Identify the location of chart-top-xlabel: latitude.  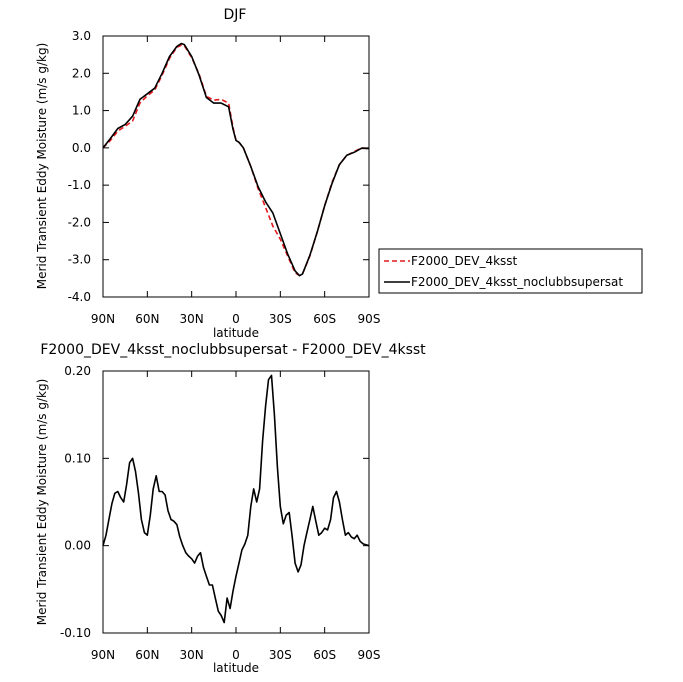
(236, 333).